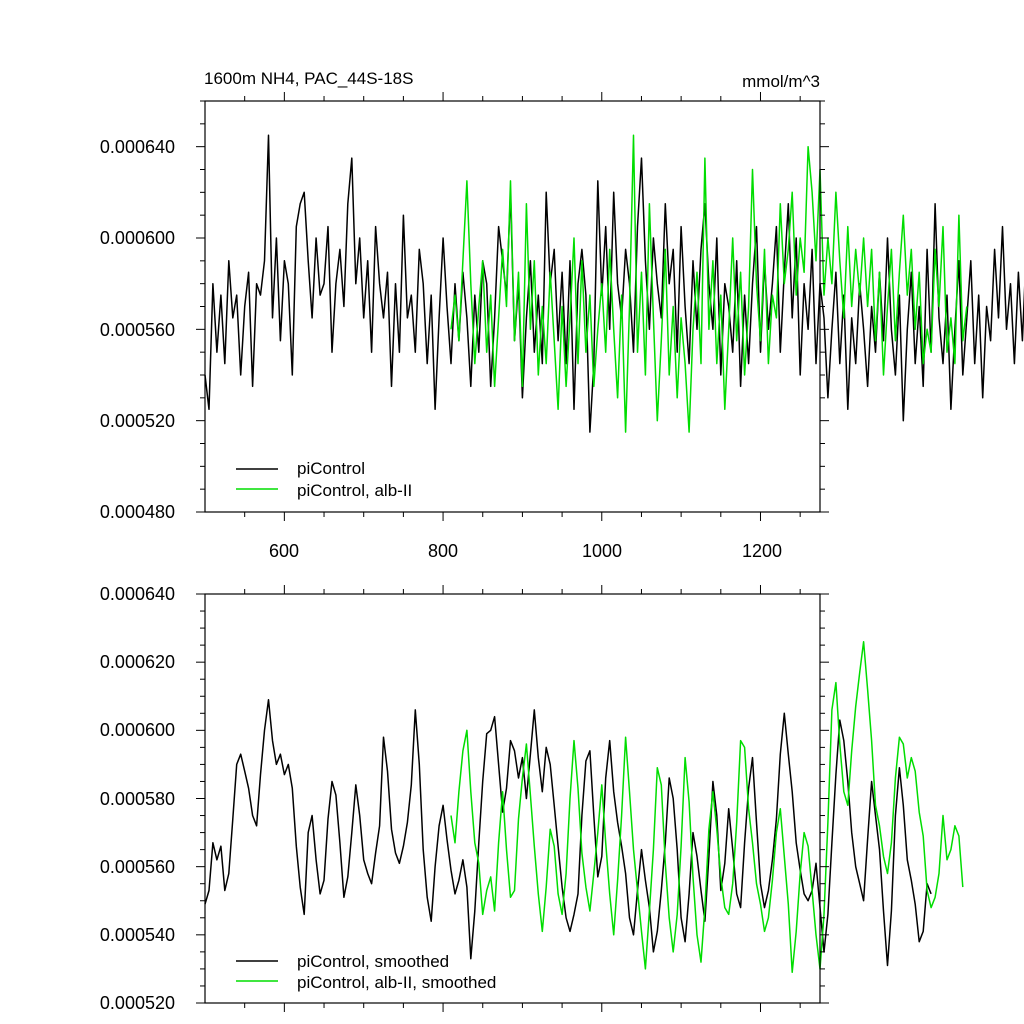 This screenshot has height=1024, width=1024. Describe the element at coordinates (137, 238) in the screenshot. I see `top-ytick-label: 0.000600` at that location.